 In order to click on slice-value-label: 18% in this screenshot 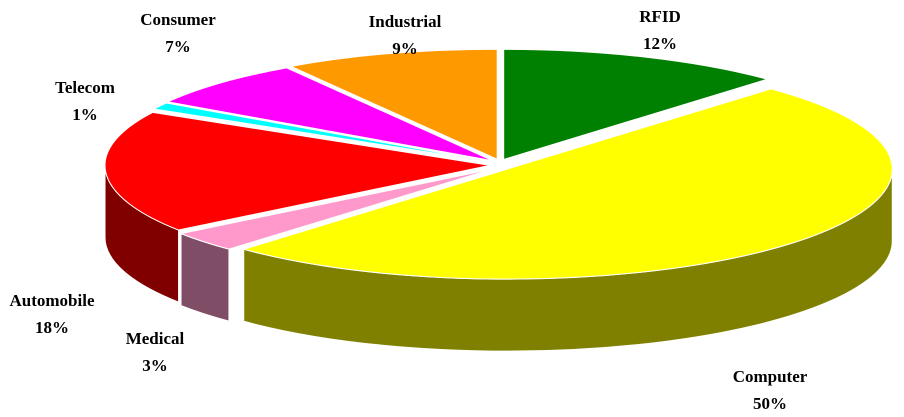, I will do `click(52, 327)`.